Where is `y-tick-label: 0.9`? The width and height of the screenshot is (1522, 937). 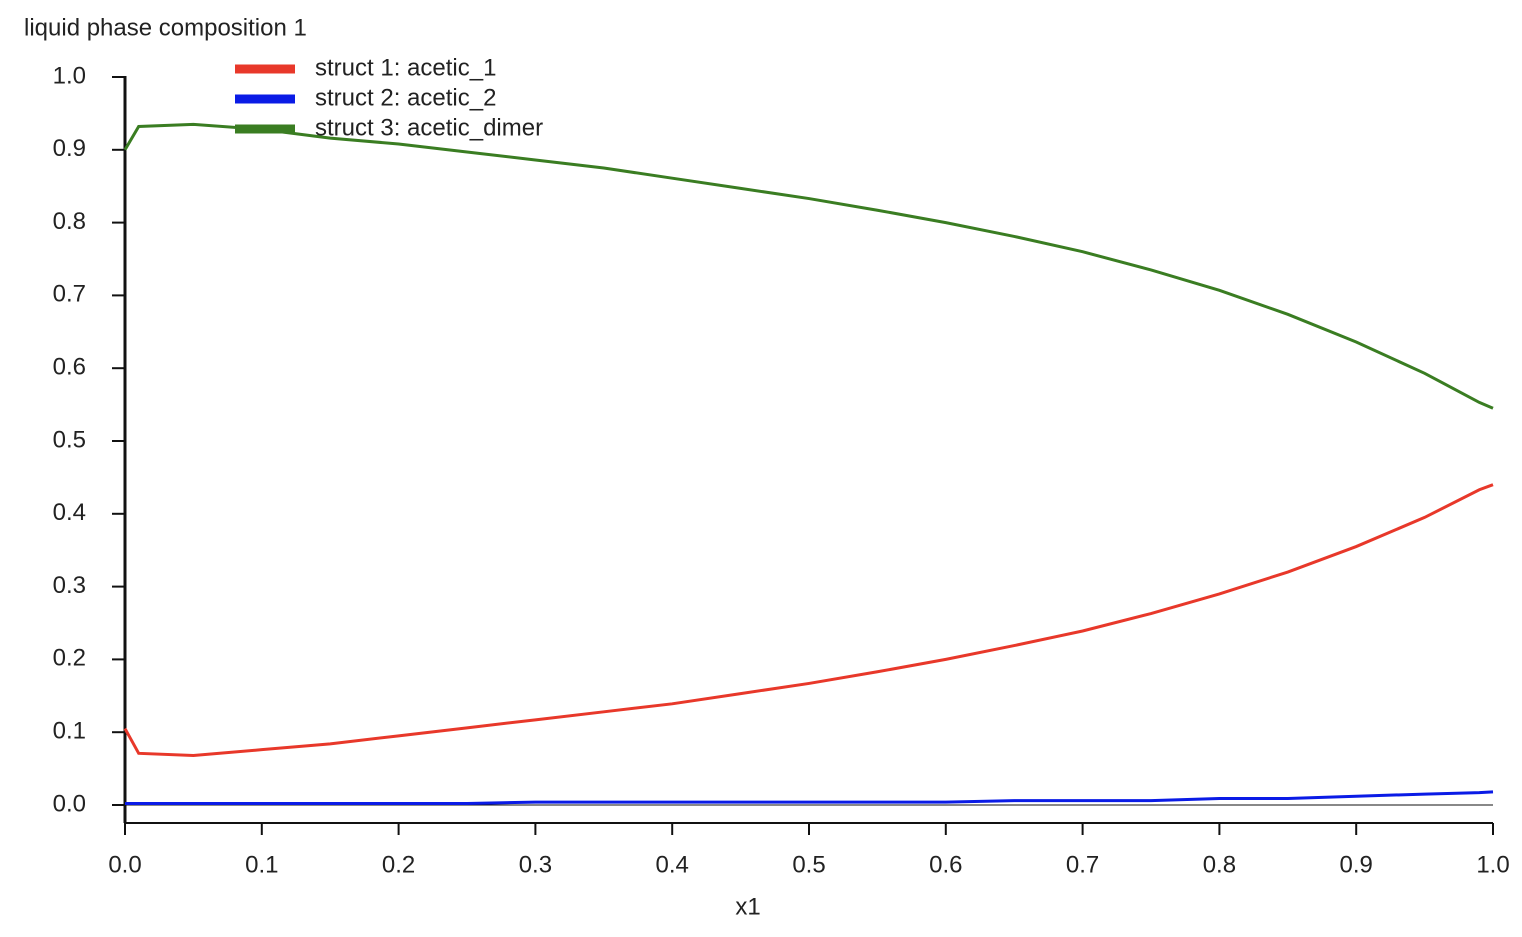
y-tick-label: 0.9 is located at coordinates (69, 148).